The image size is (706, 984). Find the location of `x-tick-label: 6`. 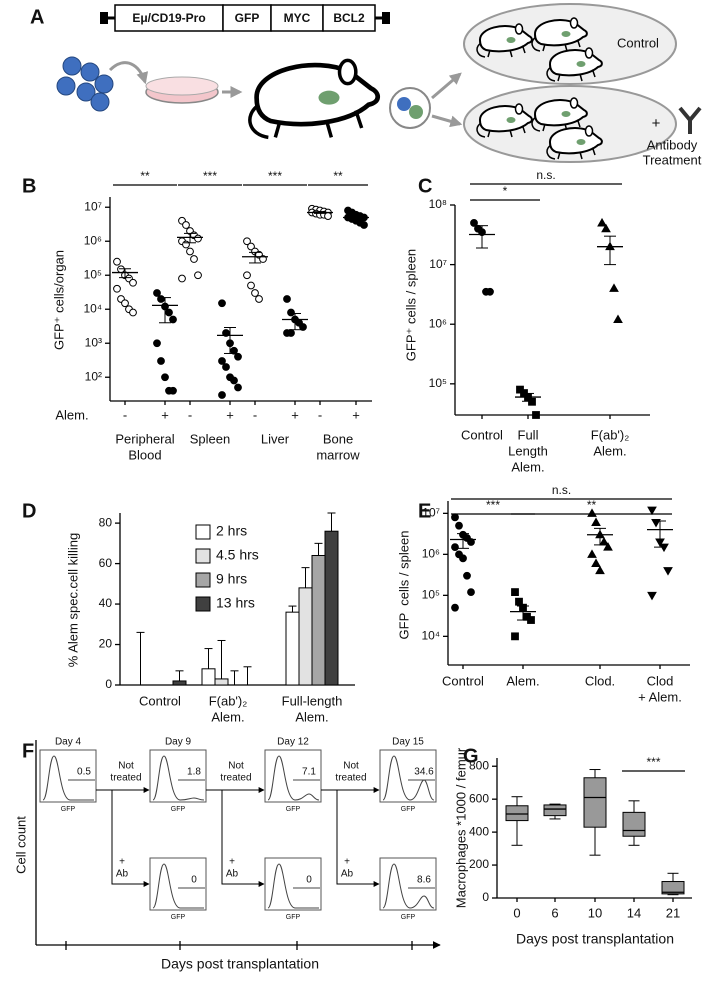

x-tick-label: 6 is located at coordinates (554, 912).